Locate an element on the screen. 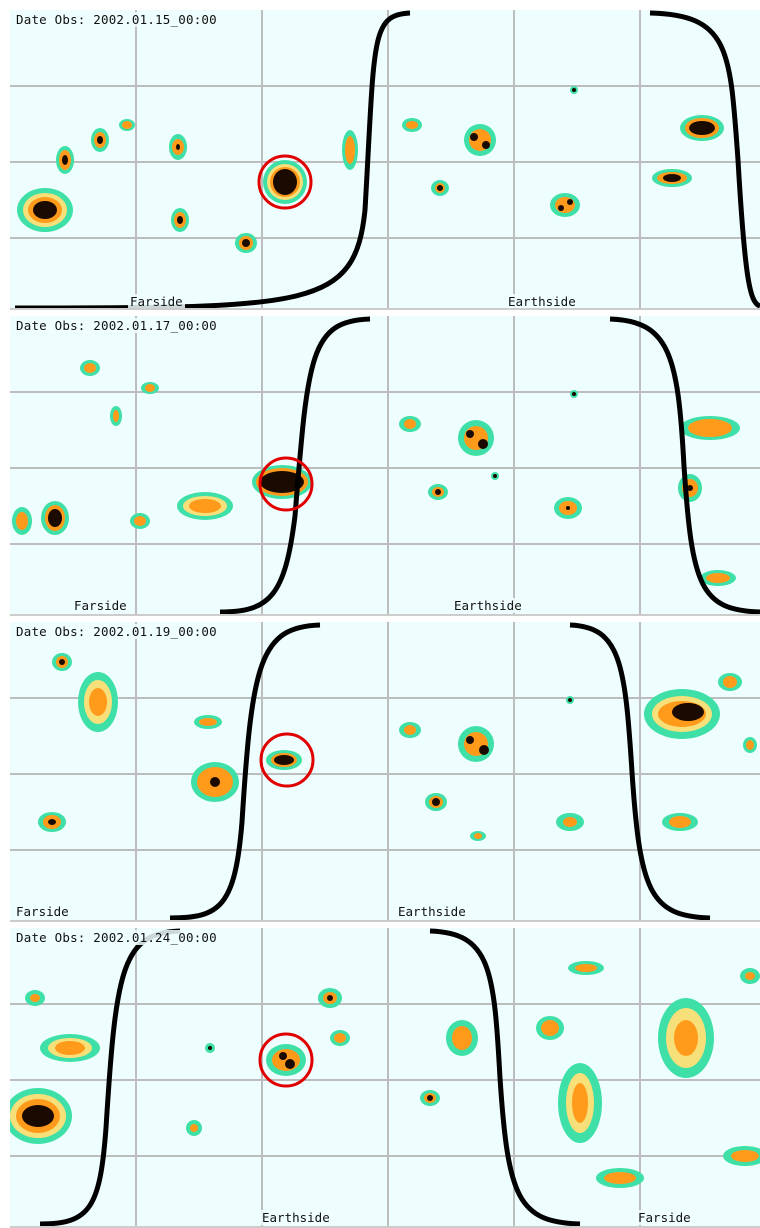  observation-date: Date Obs: 2002.01.15_00:00 is located at coordinates (116, 19).